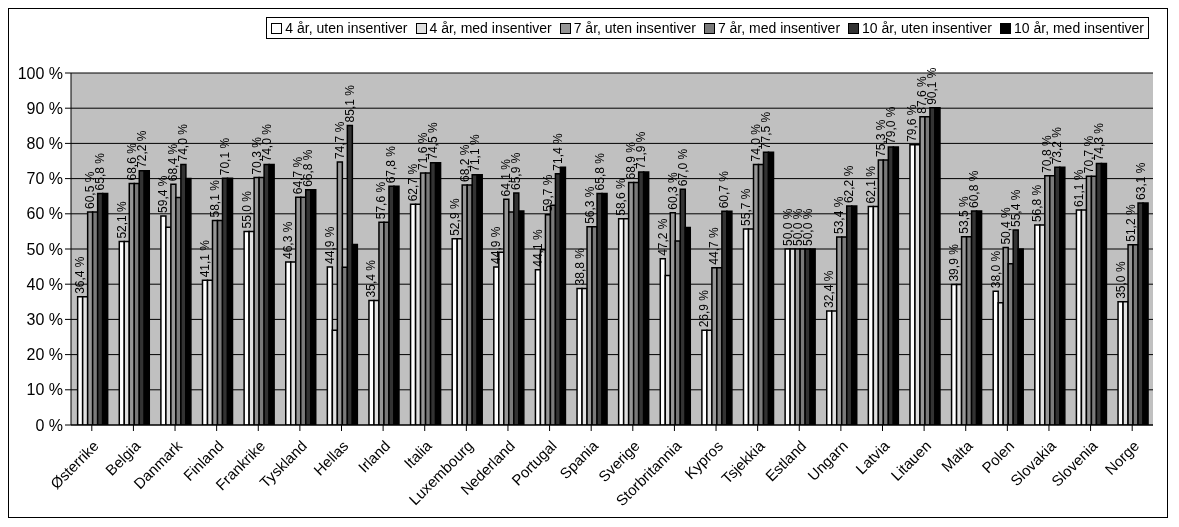 Image resolution: width=1179 pixels, height=527 pixels. I want to click on data-label: 71,4 %, so click(557, 151).